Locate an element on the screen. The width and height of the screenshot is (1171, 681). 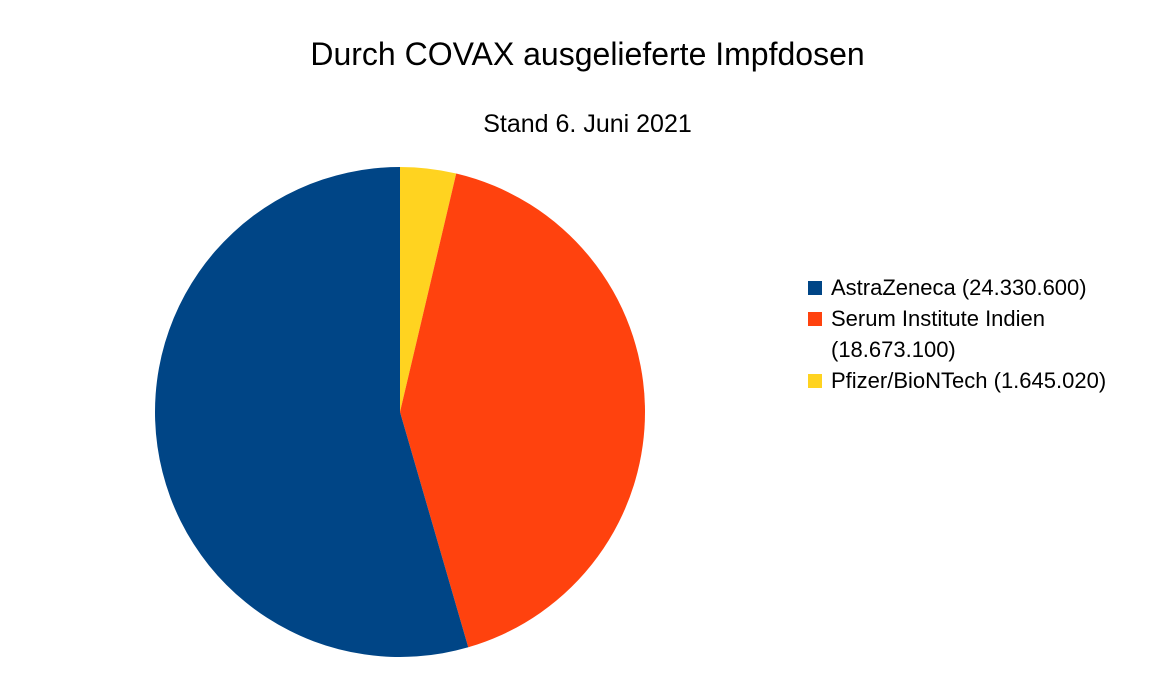
legend-label: AstraZeneca (24.330.600) is located at coordinates (959, 287).